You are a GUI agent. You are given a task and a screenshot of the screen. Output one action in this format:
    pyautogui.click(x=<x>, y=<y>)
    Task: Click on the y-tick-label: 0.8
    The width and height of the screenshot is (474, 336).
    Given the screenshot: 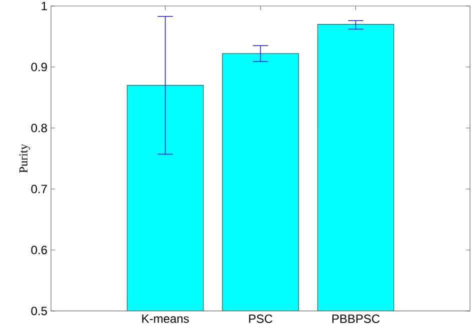 What is the action you would take?
    pyautogui.click(x=39, y=128)
    